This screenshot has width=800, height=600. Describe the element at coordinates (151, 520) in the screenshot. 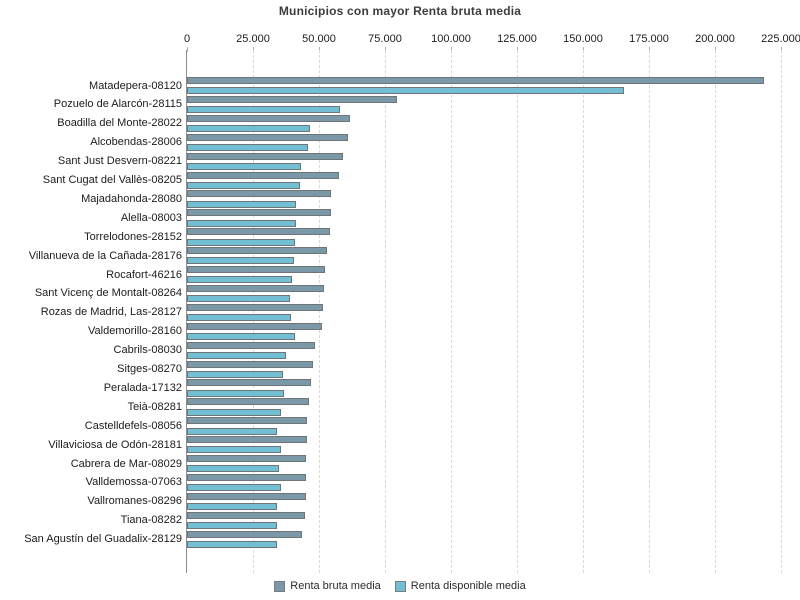

I see `category-label: Tiana-08282` at that location.